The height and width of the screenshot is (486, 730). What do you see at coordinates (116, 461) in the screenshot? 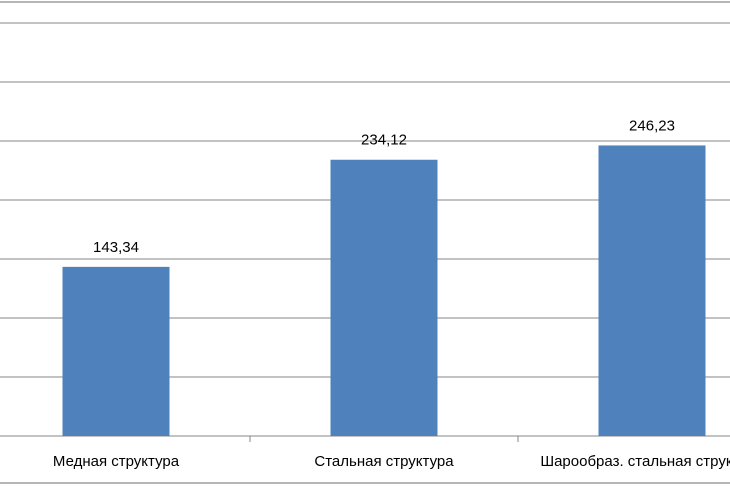
I see `x-tick-label: Медная структура` at bounding box center [116, 461].